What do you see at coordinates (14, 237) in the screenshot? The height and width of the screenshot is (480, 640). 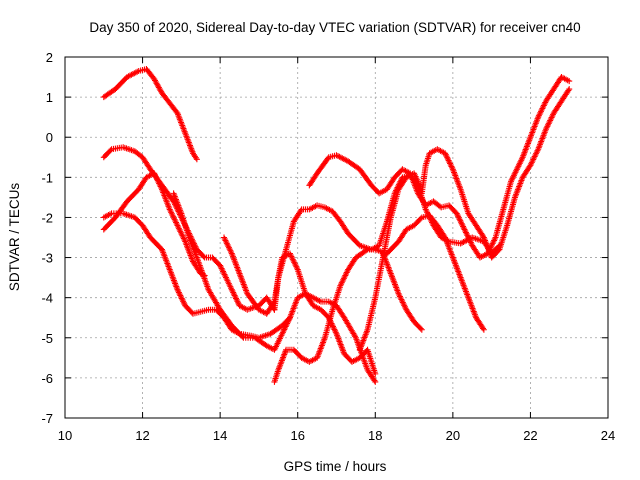 I see `y-axis-label: SDTVAR / TECUs` at bounding box center [14, 237].